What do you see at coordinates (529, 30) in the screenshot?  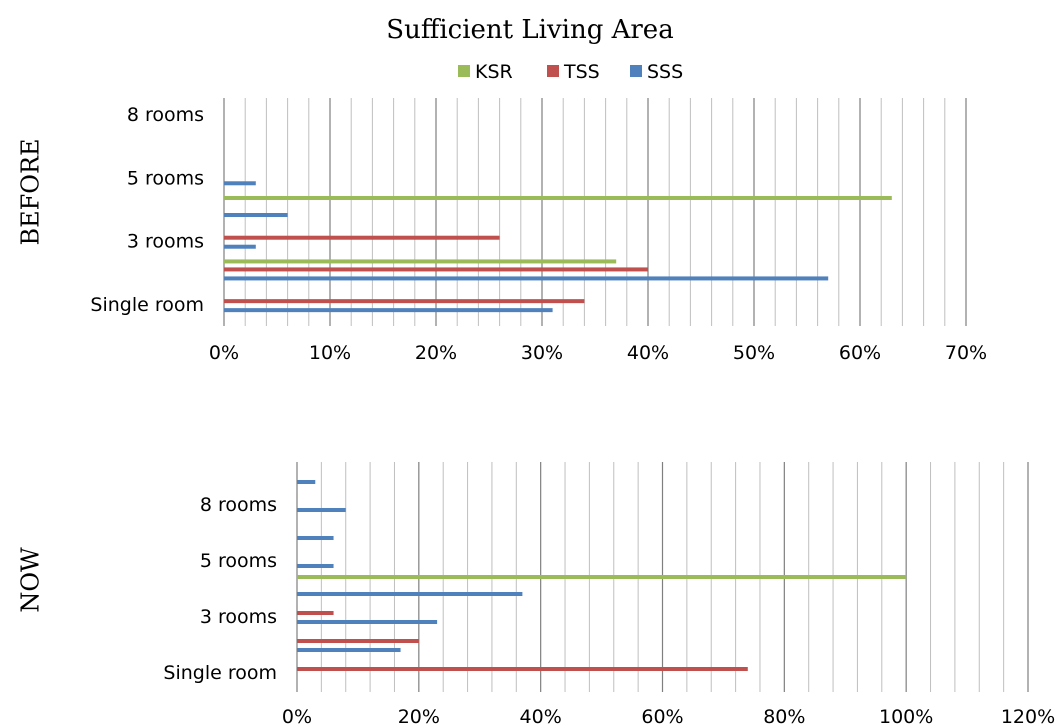 I see `chart-title: Sufficient Living Area` at bounding box center [529, 30].